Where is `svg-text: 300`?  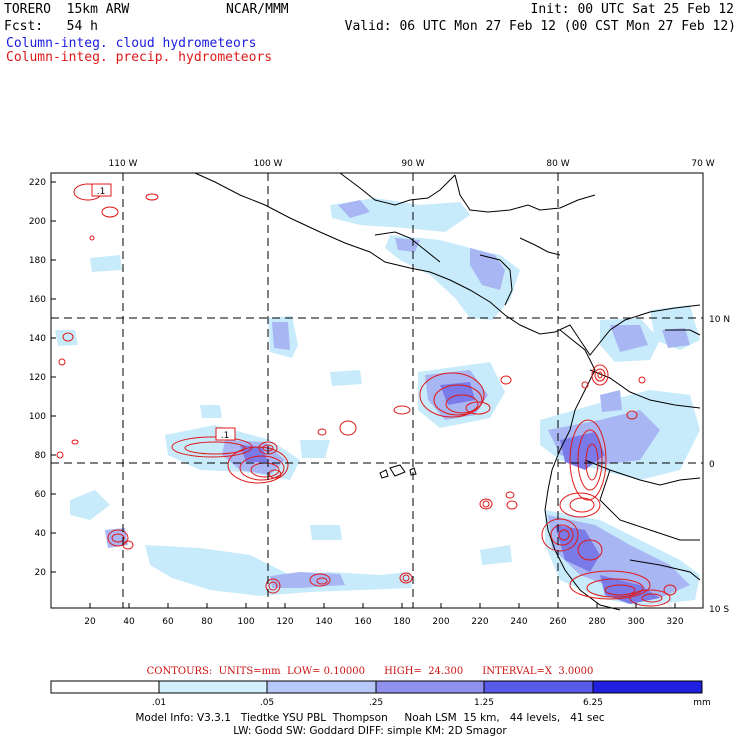
svg-text: 300 is located at coordinates (635, 622).